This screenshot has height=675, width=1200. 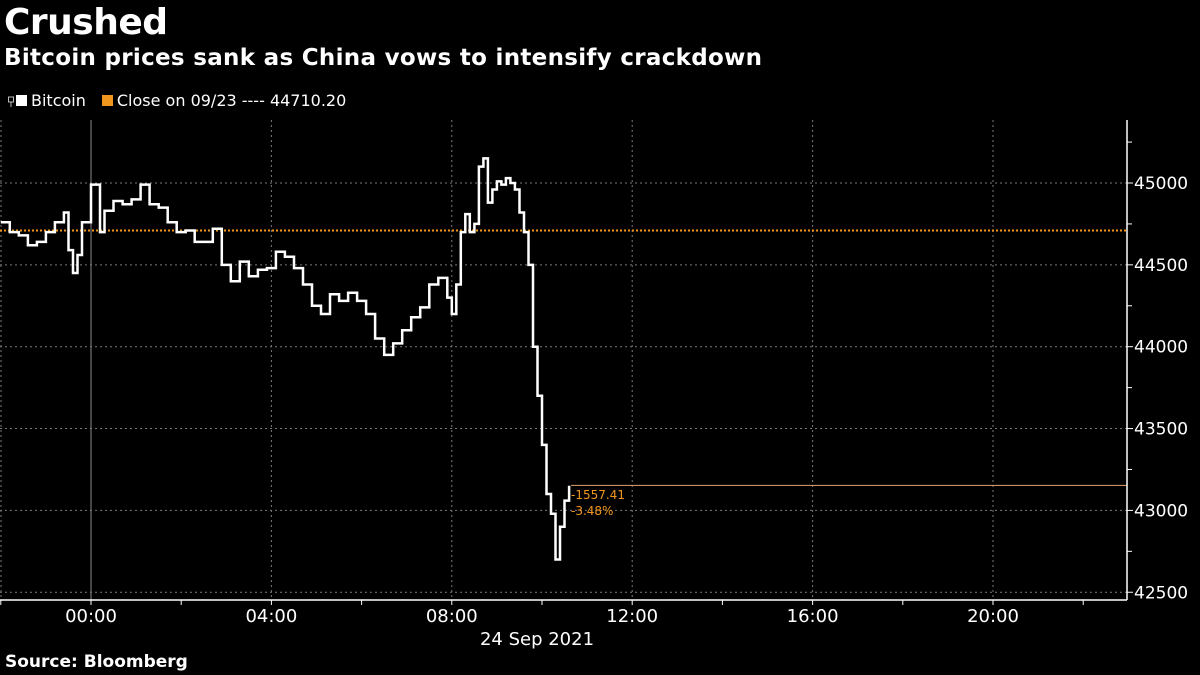 I want to click on x-tick-label: 20:00, so click(x=993, y=616).